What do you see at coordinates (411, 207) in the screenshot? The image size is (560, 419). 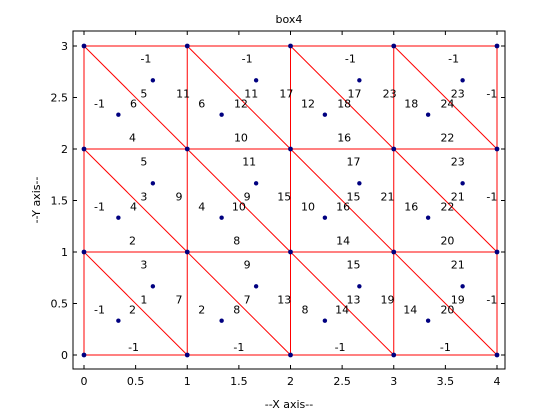 I see `annotation-label-42: 16` at bounding box center [411, 207].